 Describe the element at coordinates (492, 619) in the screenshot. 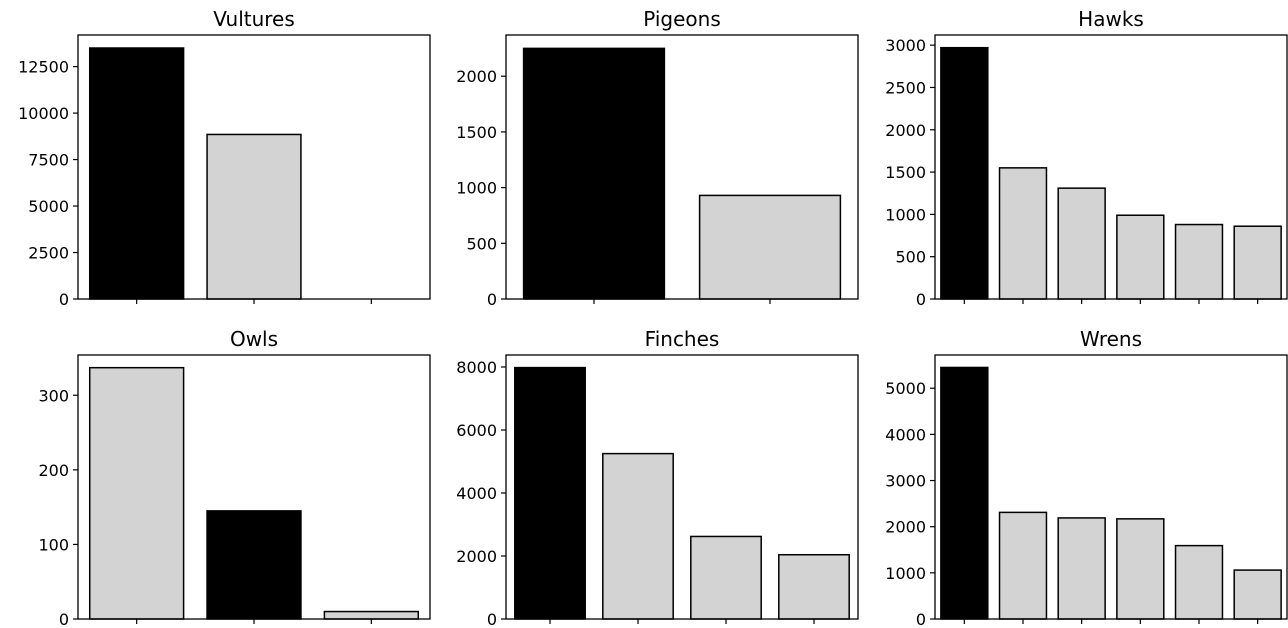

I see `finches-y-tick-label-0: 0` at that location.